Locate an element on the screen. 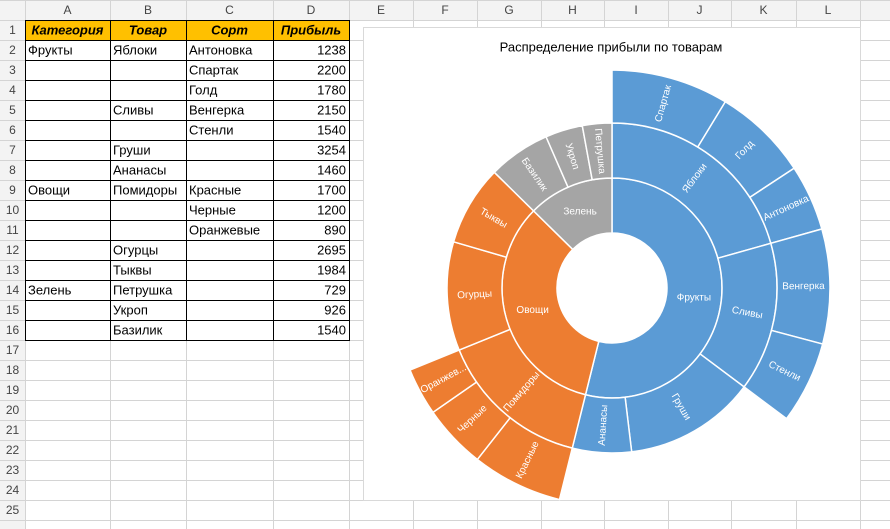 The image size is (890, 529). segment-label: Зелень is located at coordinates (579, 211).